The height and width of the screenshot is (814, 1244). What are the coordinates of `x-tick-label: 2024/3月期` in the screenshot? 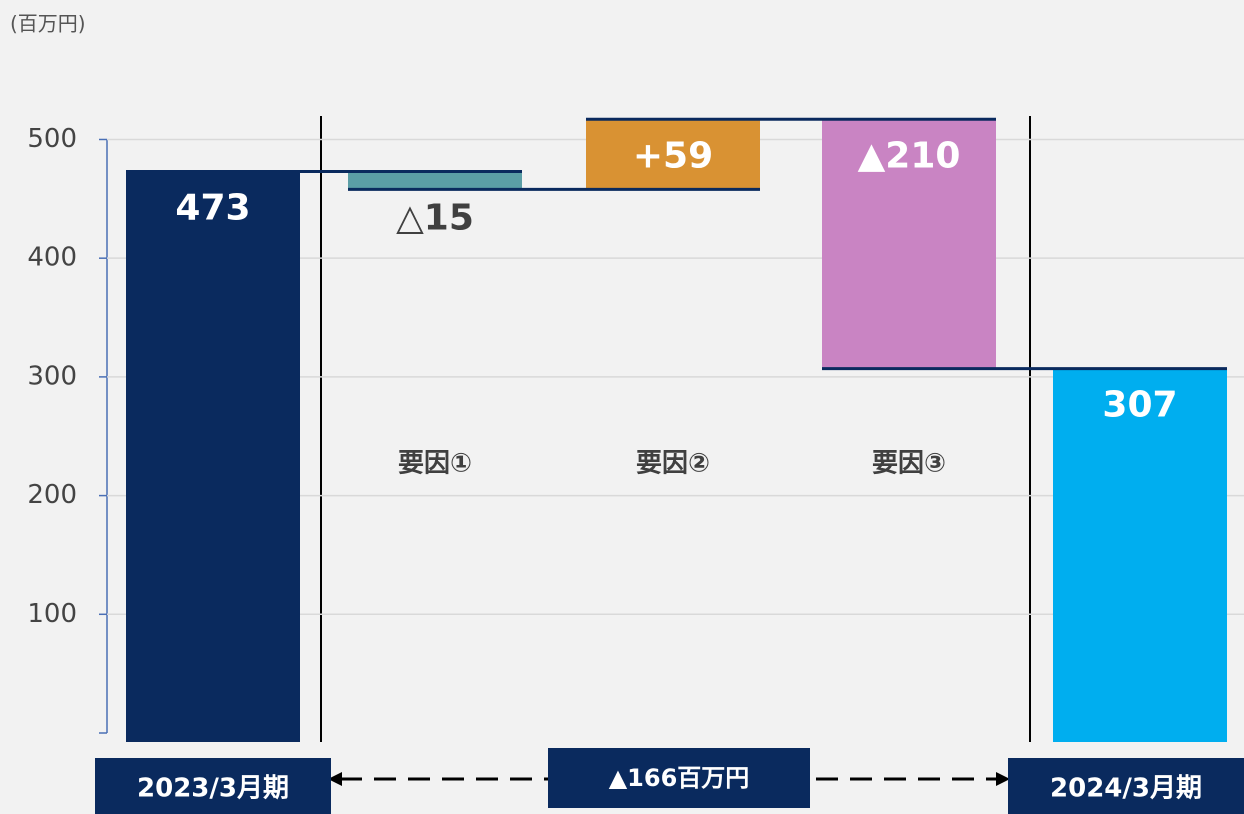 It's located at (1126, 789).